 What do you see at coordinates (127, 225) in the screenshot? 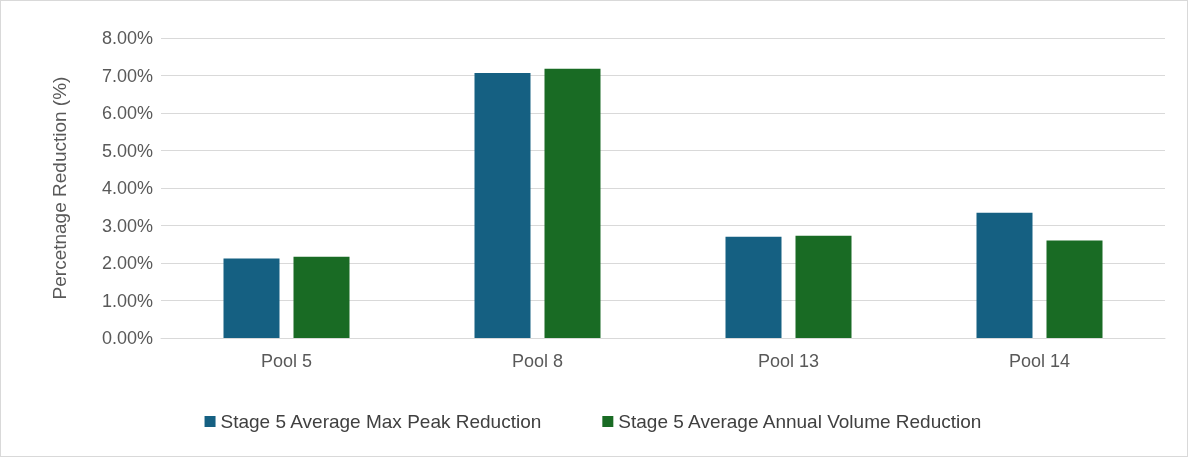
I see `y-tick-label: 3.00%` at bounding box center [127, 225].